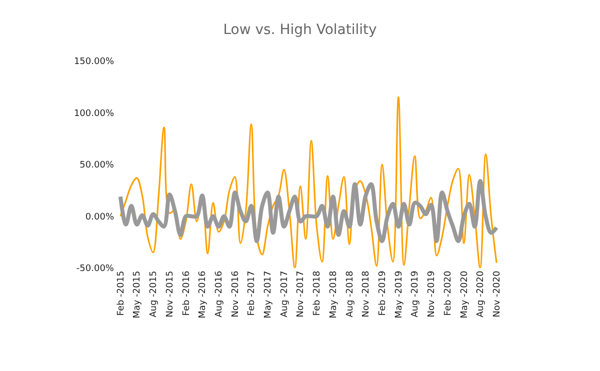 Image resolution: width=600 pixels, height=371 pixels. What do you see at coordinates (154, 294) in the screenshot?
I see `x-tick-label: Aug -2015` at bounding box center [154, 294].